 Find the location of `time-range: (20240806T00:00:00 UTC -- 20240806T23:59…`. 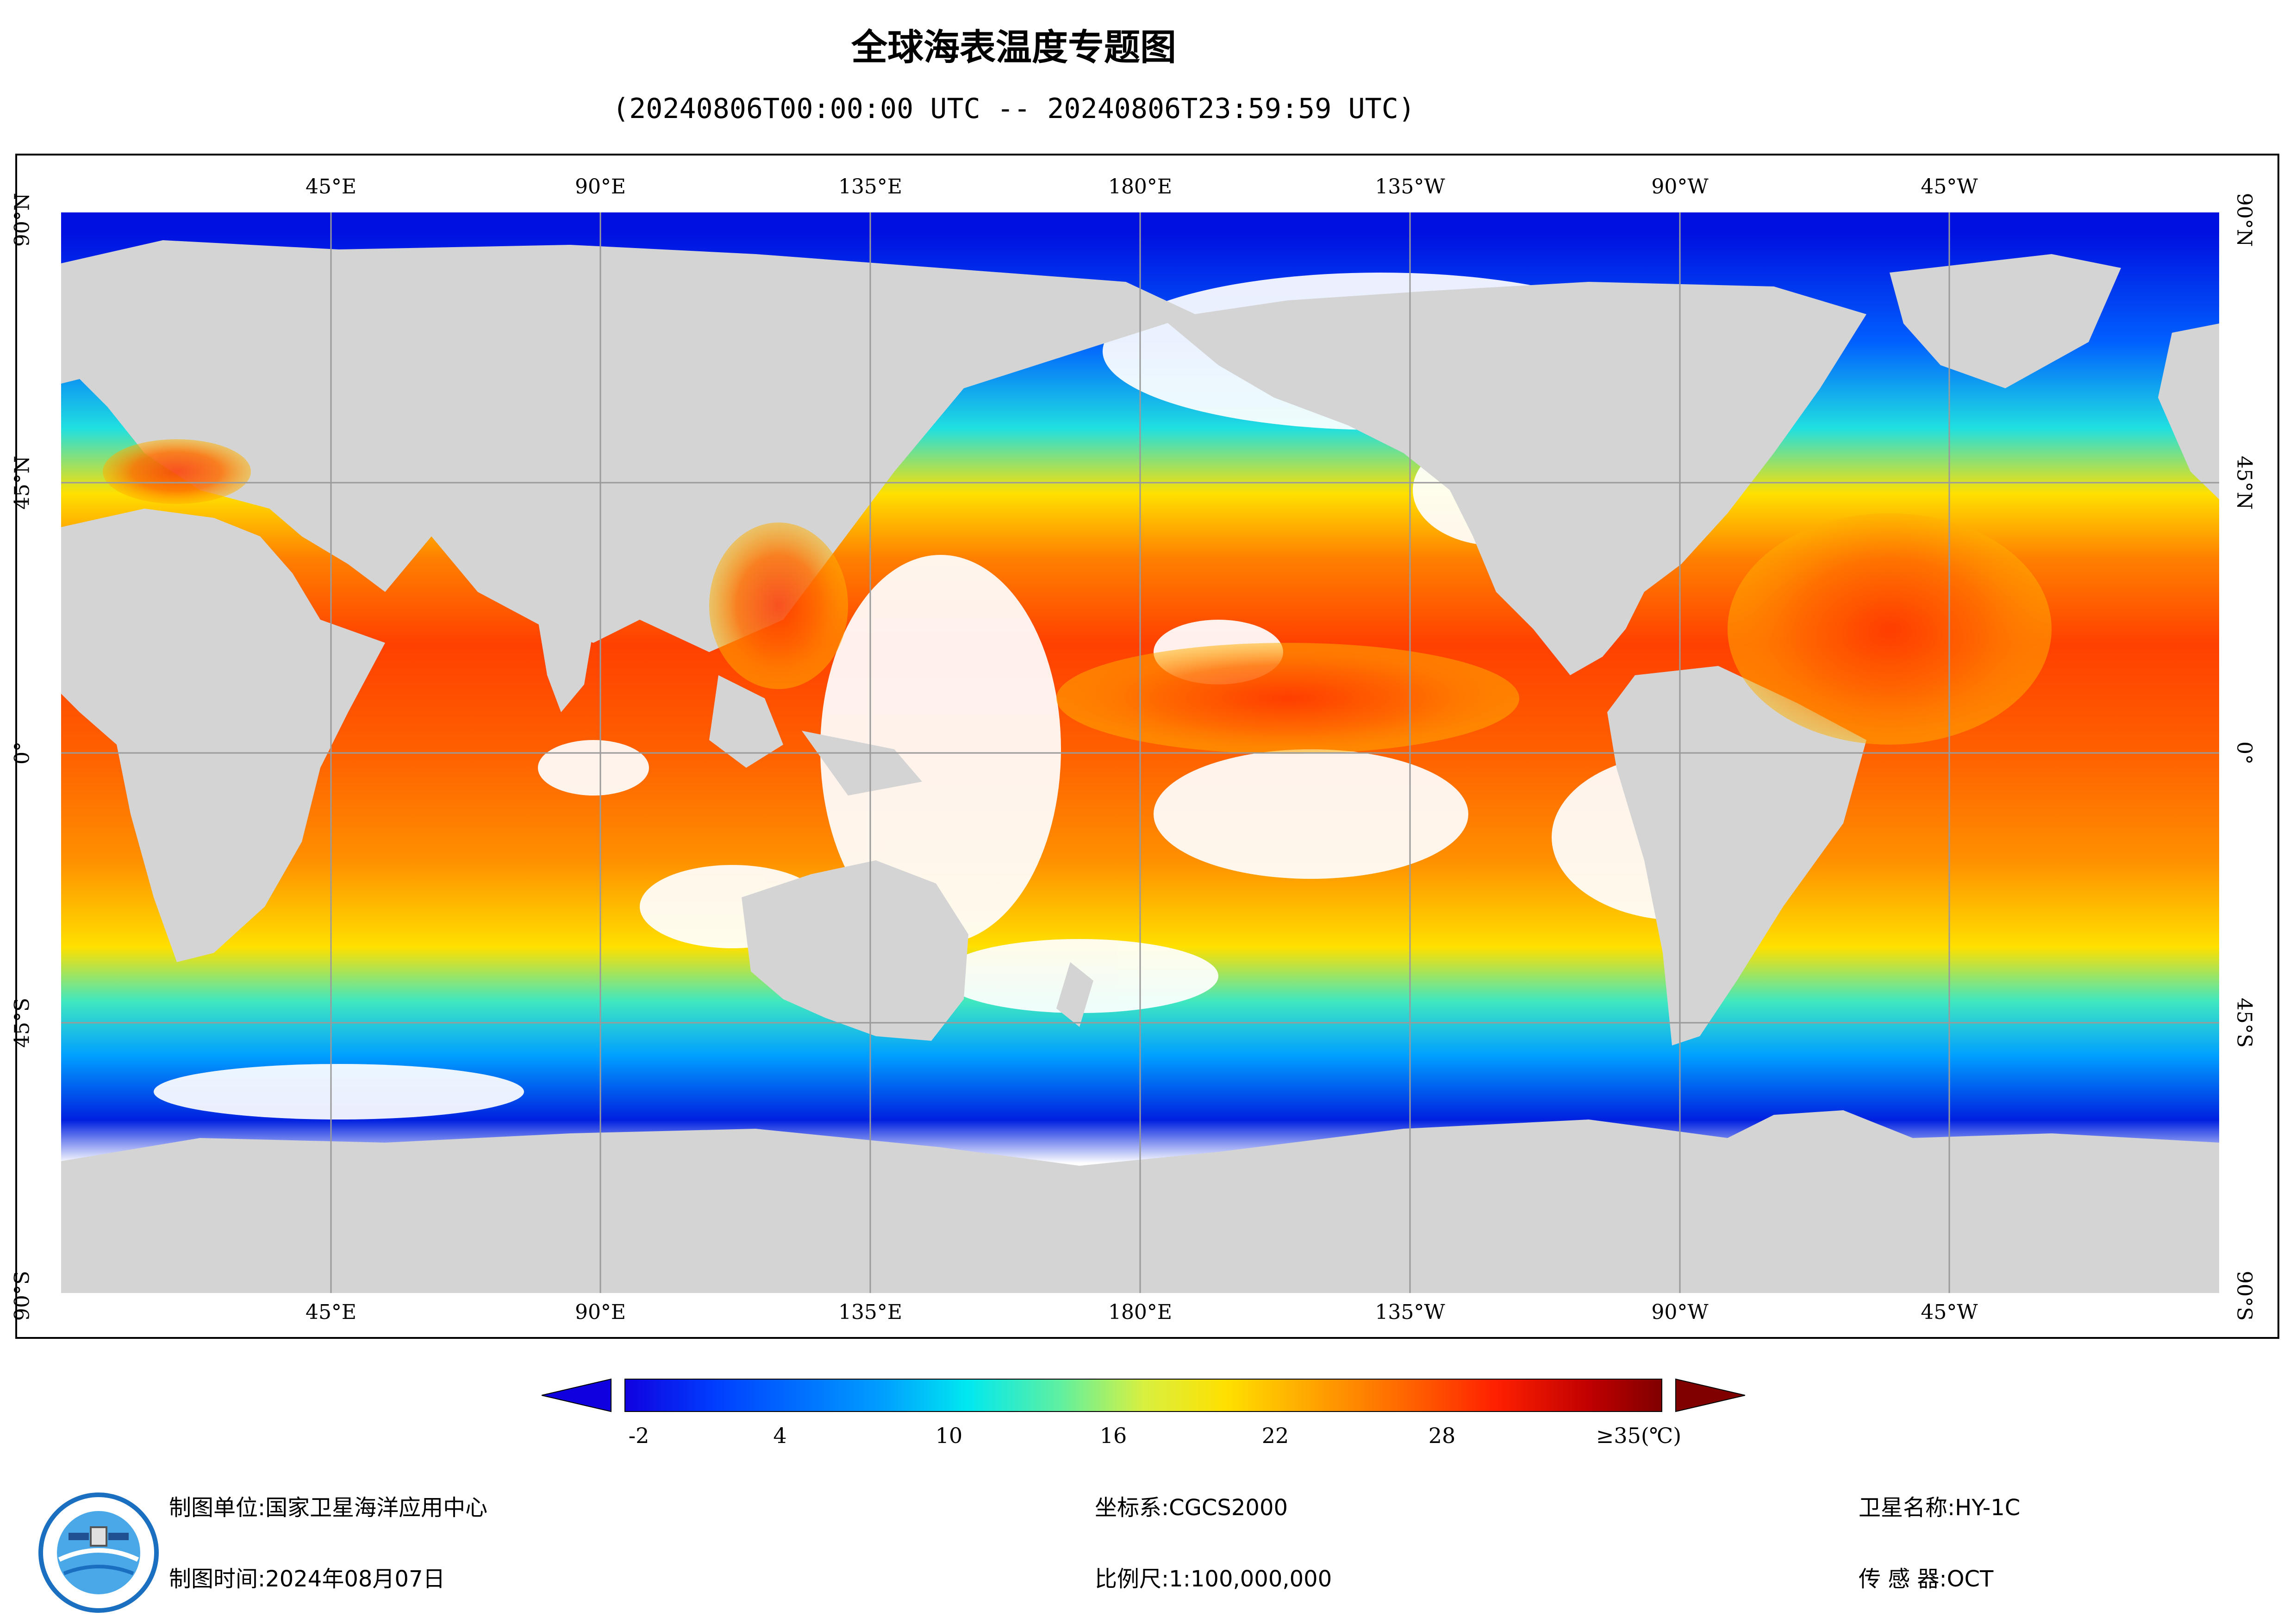

time-range: (20240806T00:00:00 UTC -- 20240806T23:59… is located at coordinates (1014, 109).